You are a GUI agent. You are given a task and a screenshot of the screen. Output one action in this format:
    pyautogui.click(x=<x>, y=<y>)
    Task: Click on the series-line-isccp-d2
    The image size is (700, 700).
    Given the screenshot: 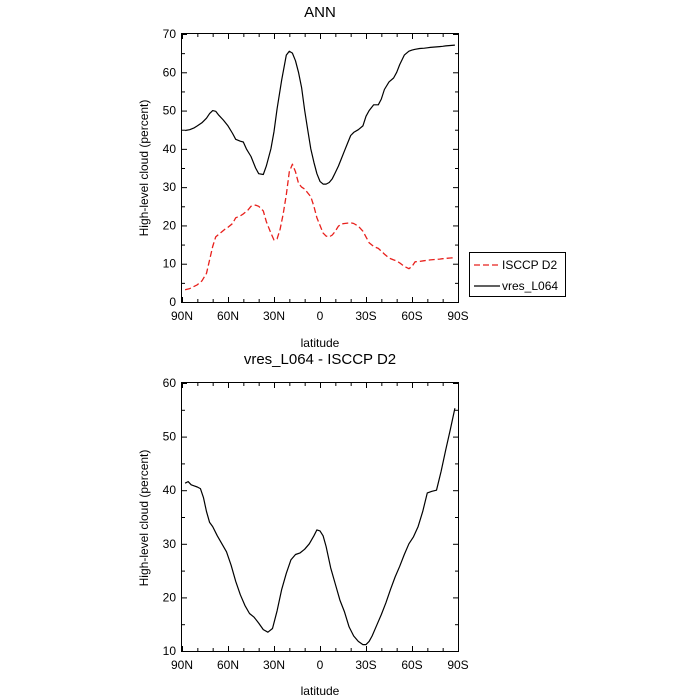 What is the action you would take?
    pyautogui.click(x=319, y=227)
    